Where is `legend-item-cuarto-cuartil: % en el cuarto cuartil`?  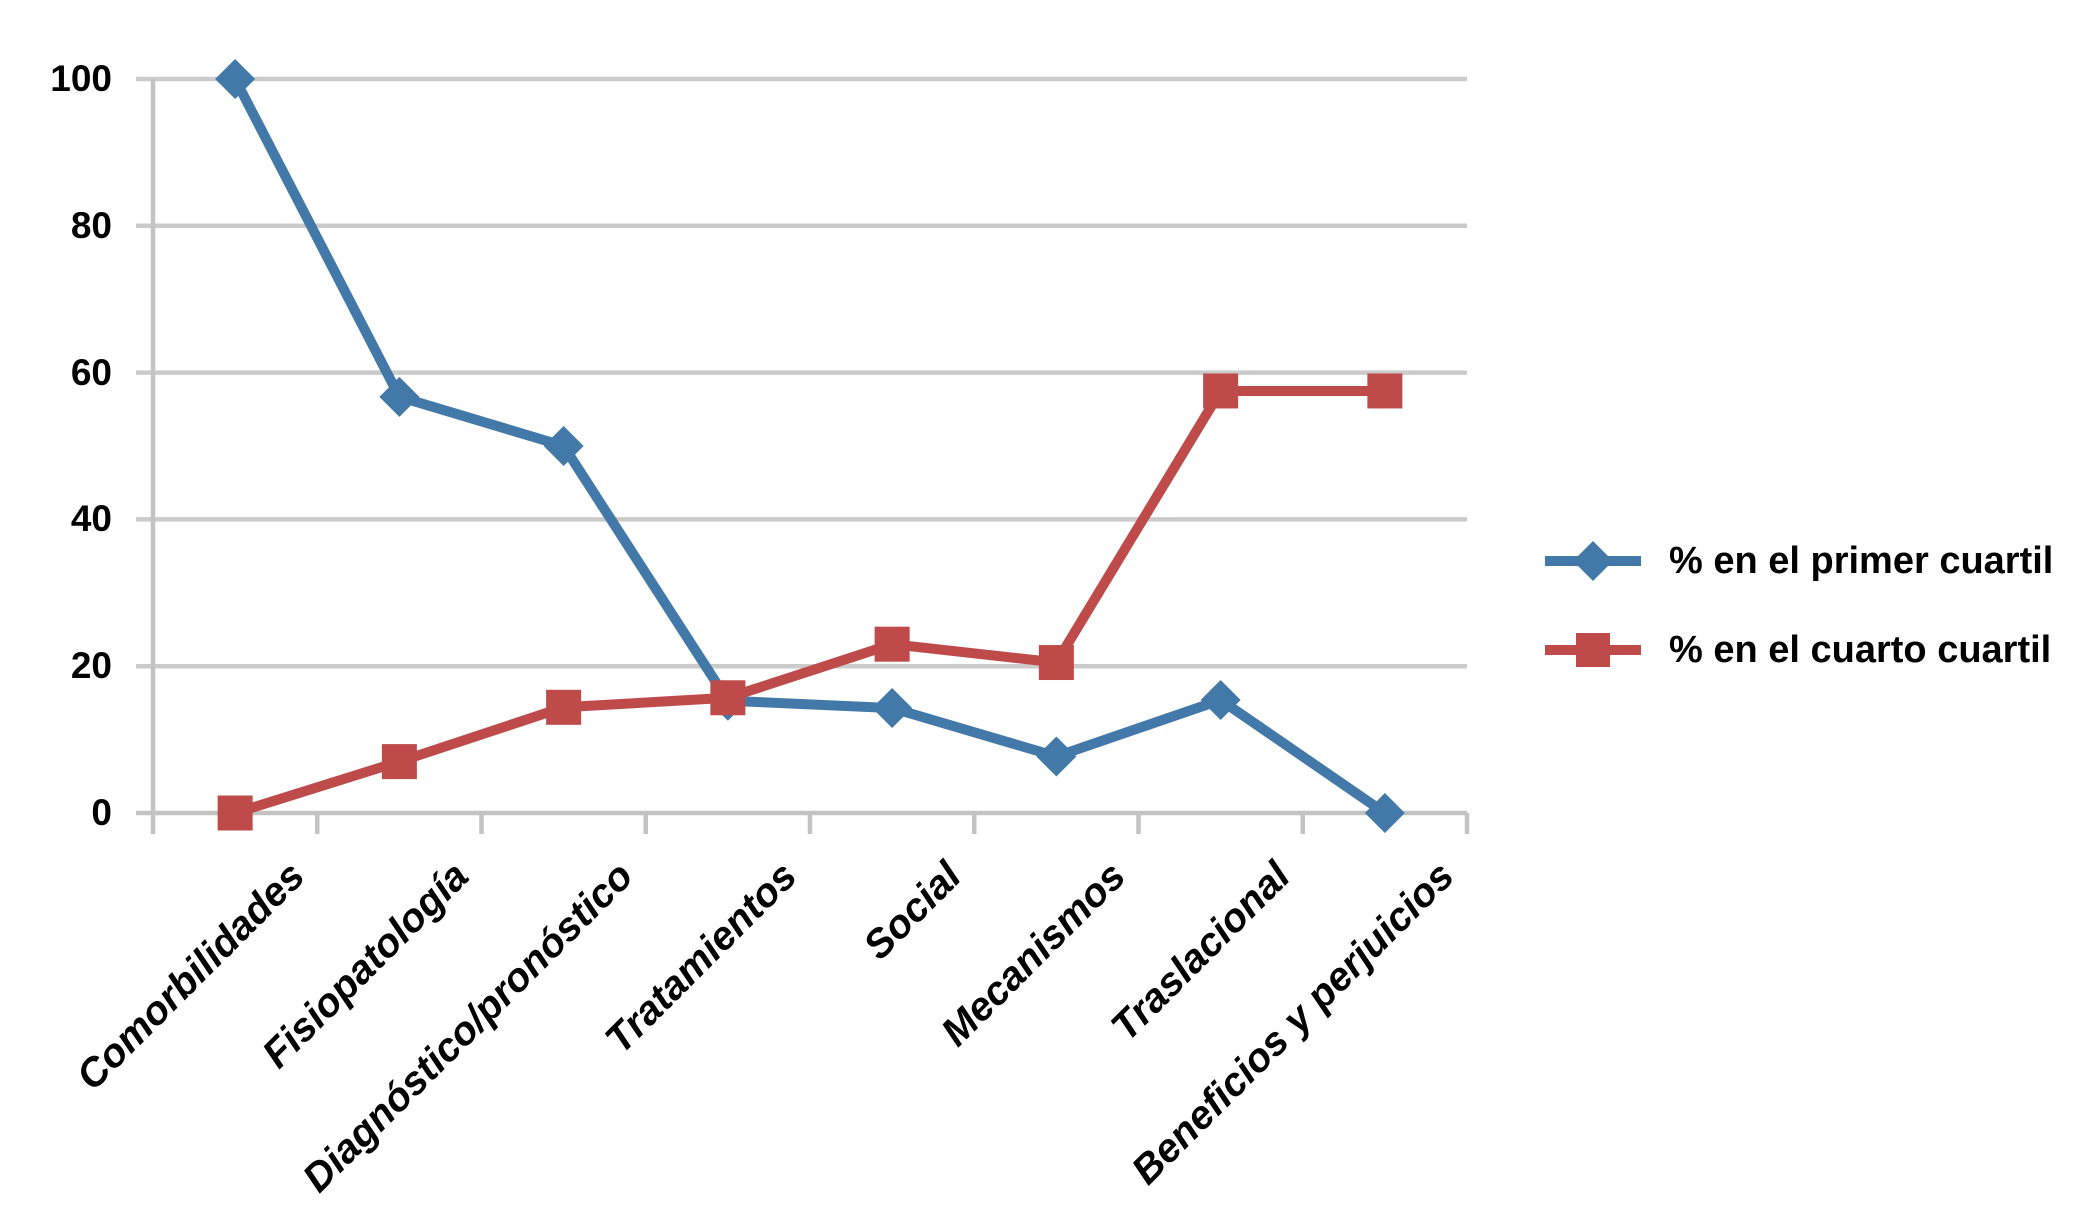 legend-item-cuarto-cuartil: % en el cuarto cuartil is located at coordinates (1798, 650).